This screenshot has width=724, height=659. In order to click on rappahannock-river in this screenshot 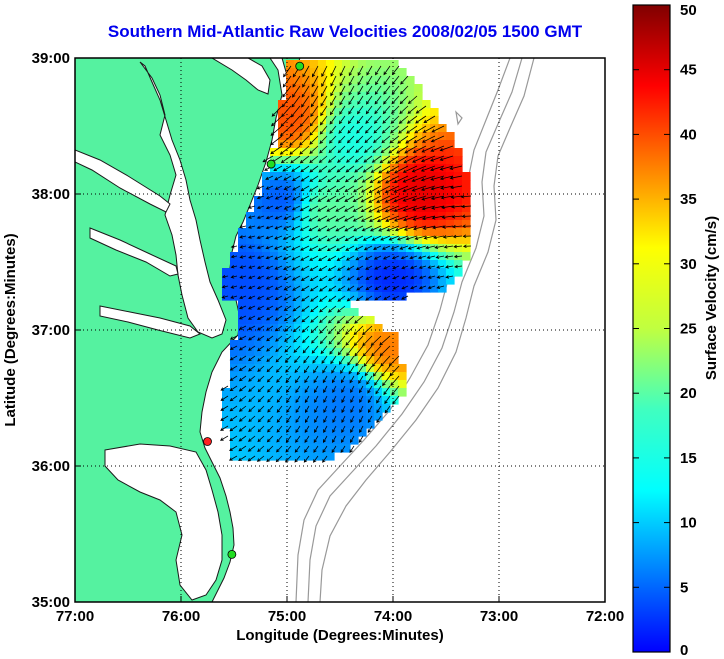, I will do `click(134, 252)`.